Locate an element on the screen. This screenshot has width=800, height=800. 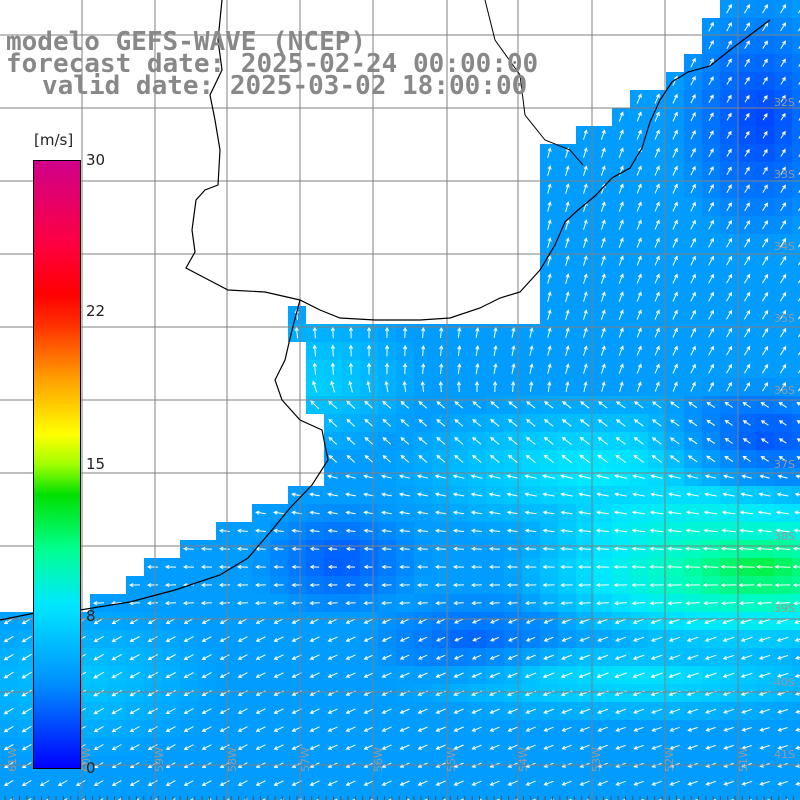
longitude-label: 61W is located at coordinates (12, 759).